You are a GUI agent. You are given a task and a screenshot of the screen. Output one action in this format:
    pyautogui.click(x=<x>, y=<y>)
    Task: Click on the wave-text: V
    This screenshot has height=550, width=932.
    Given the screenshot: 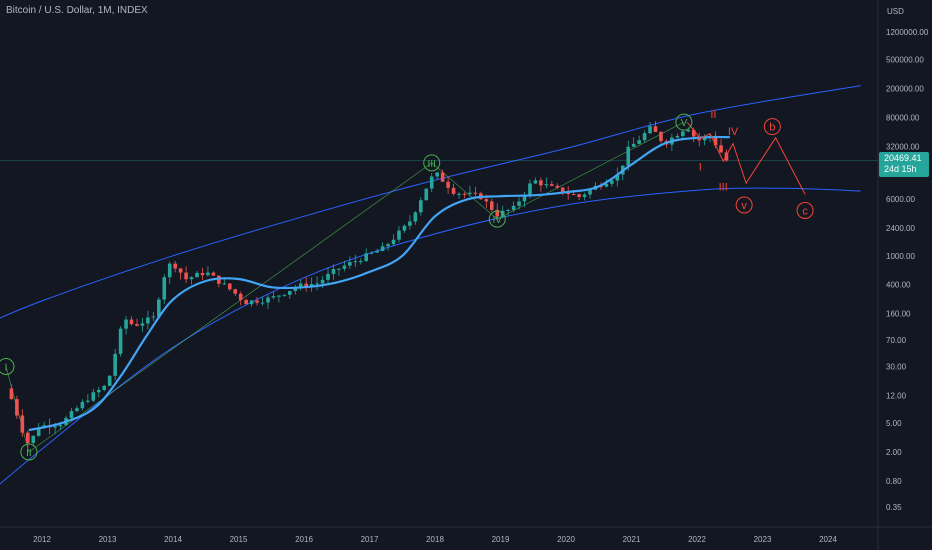 What is the action you would take?
    pyautogui.click(x=684, y=123)
    